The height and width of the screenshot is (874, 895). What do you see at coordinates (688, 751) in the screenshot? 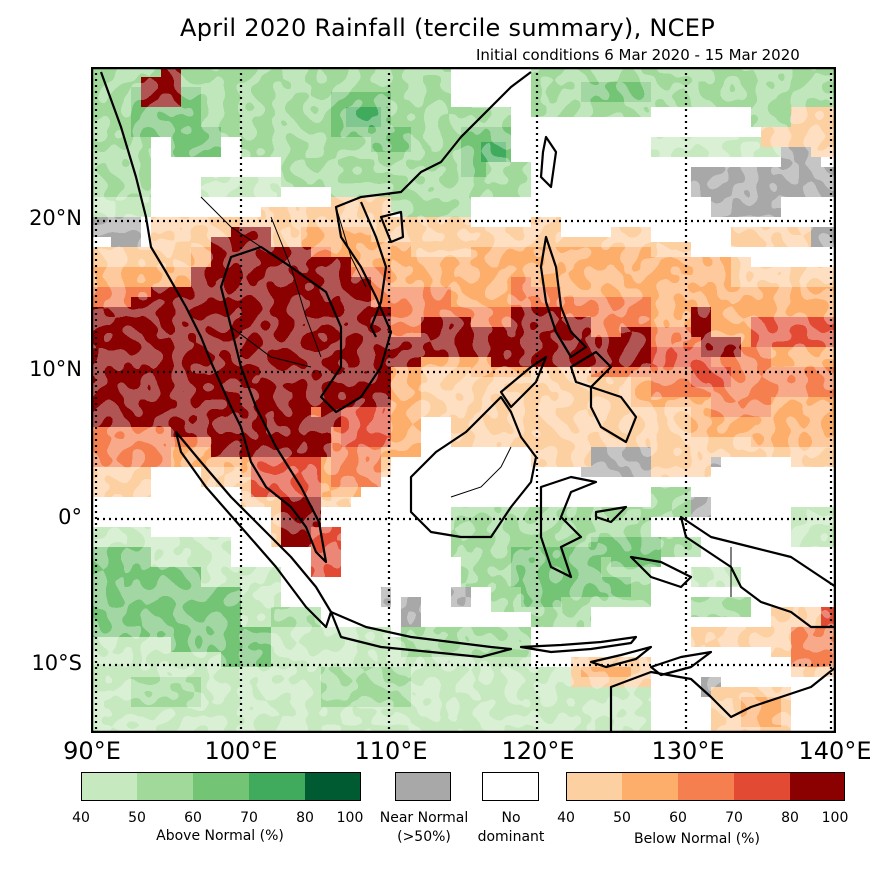
I see `lon-label-130e: 130°E` at bounding box center [688, 751].